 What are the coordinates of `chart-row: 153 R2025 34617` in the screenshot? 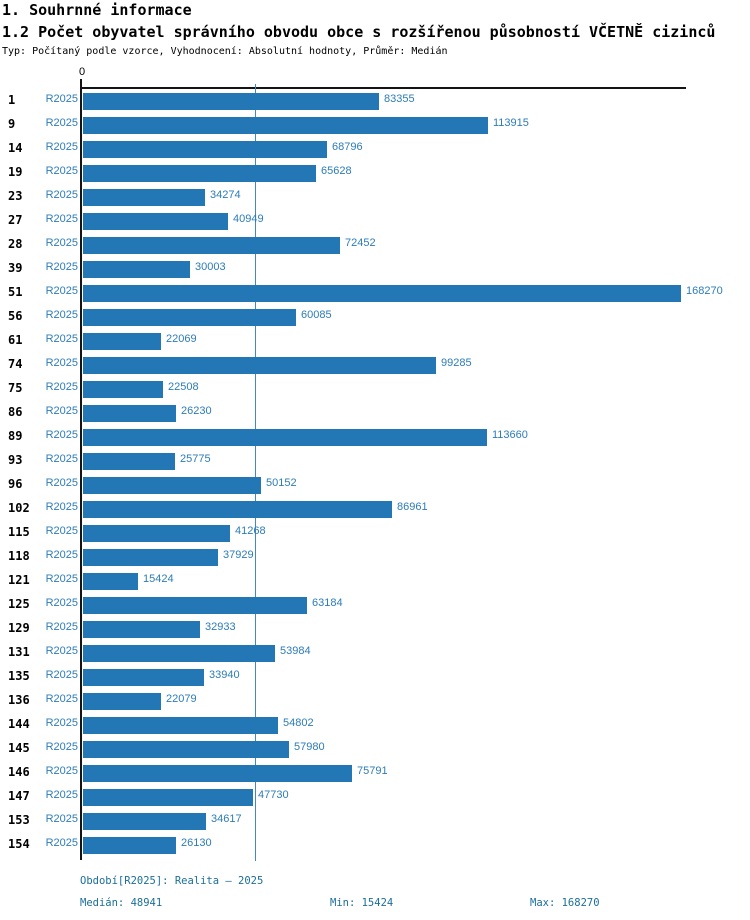 It's located at (375, 821).